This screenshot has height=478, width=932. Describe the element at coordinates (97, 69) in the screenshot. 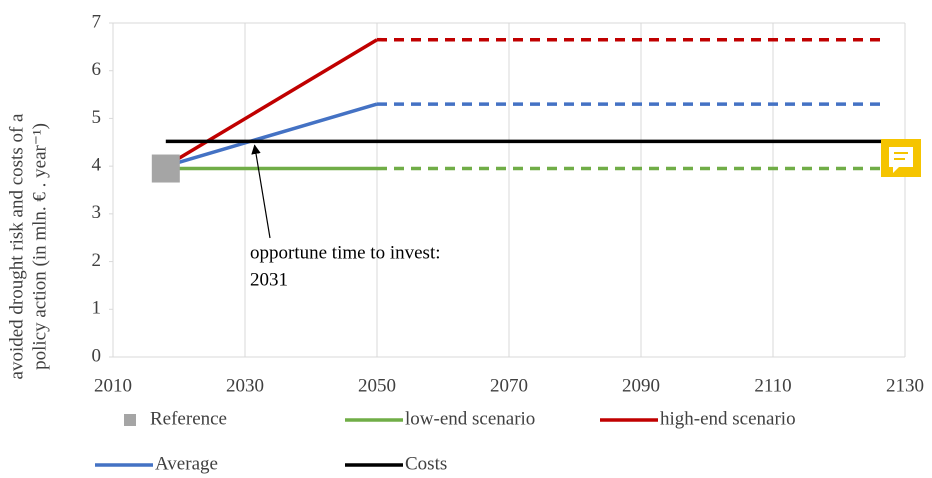

I see `y-tick-label: 6` at that location.